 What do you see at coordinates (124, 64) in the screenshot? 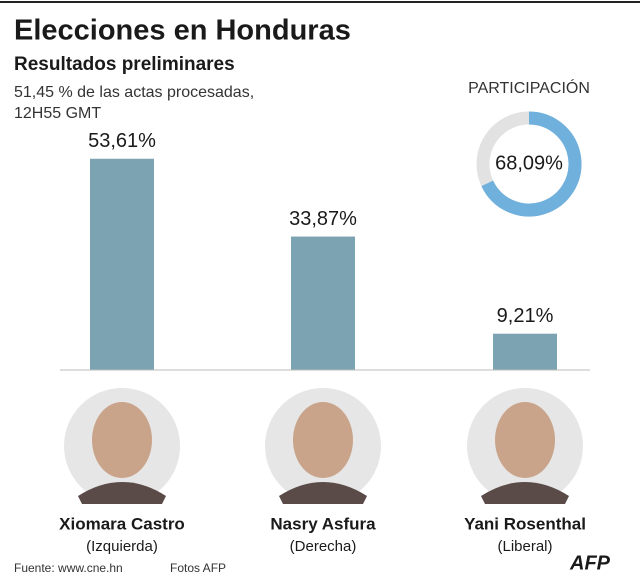
I see `chart-subtitle: Resultados preliminares` at bounding box center [124, 64].